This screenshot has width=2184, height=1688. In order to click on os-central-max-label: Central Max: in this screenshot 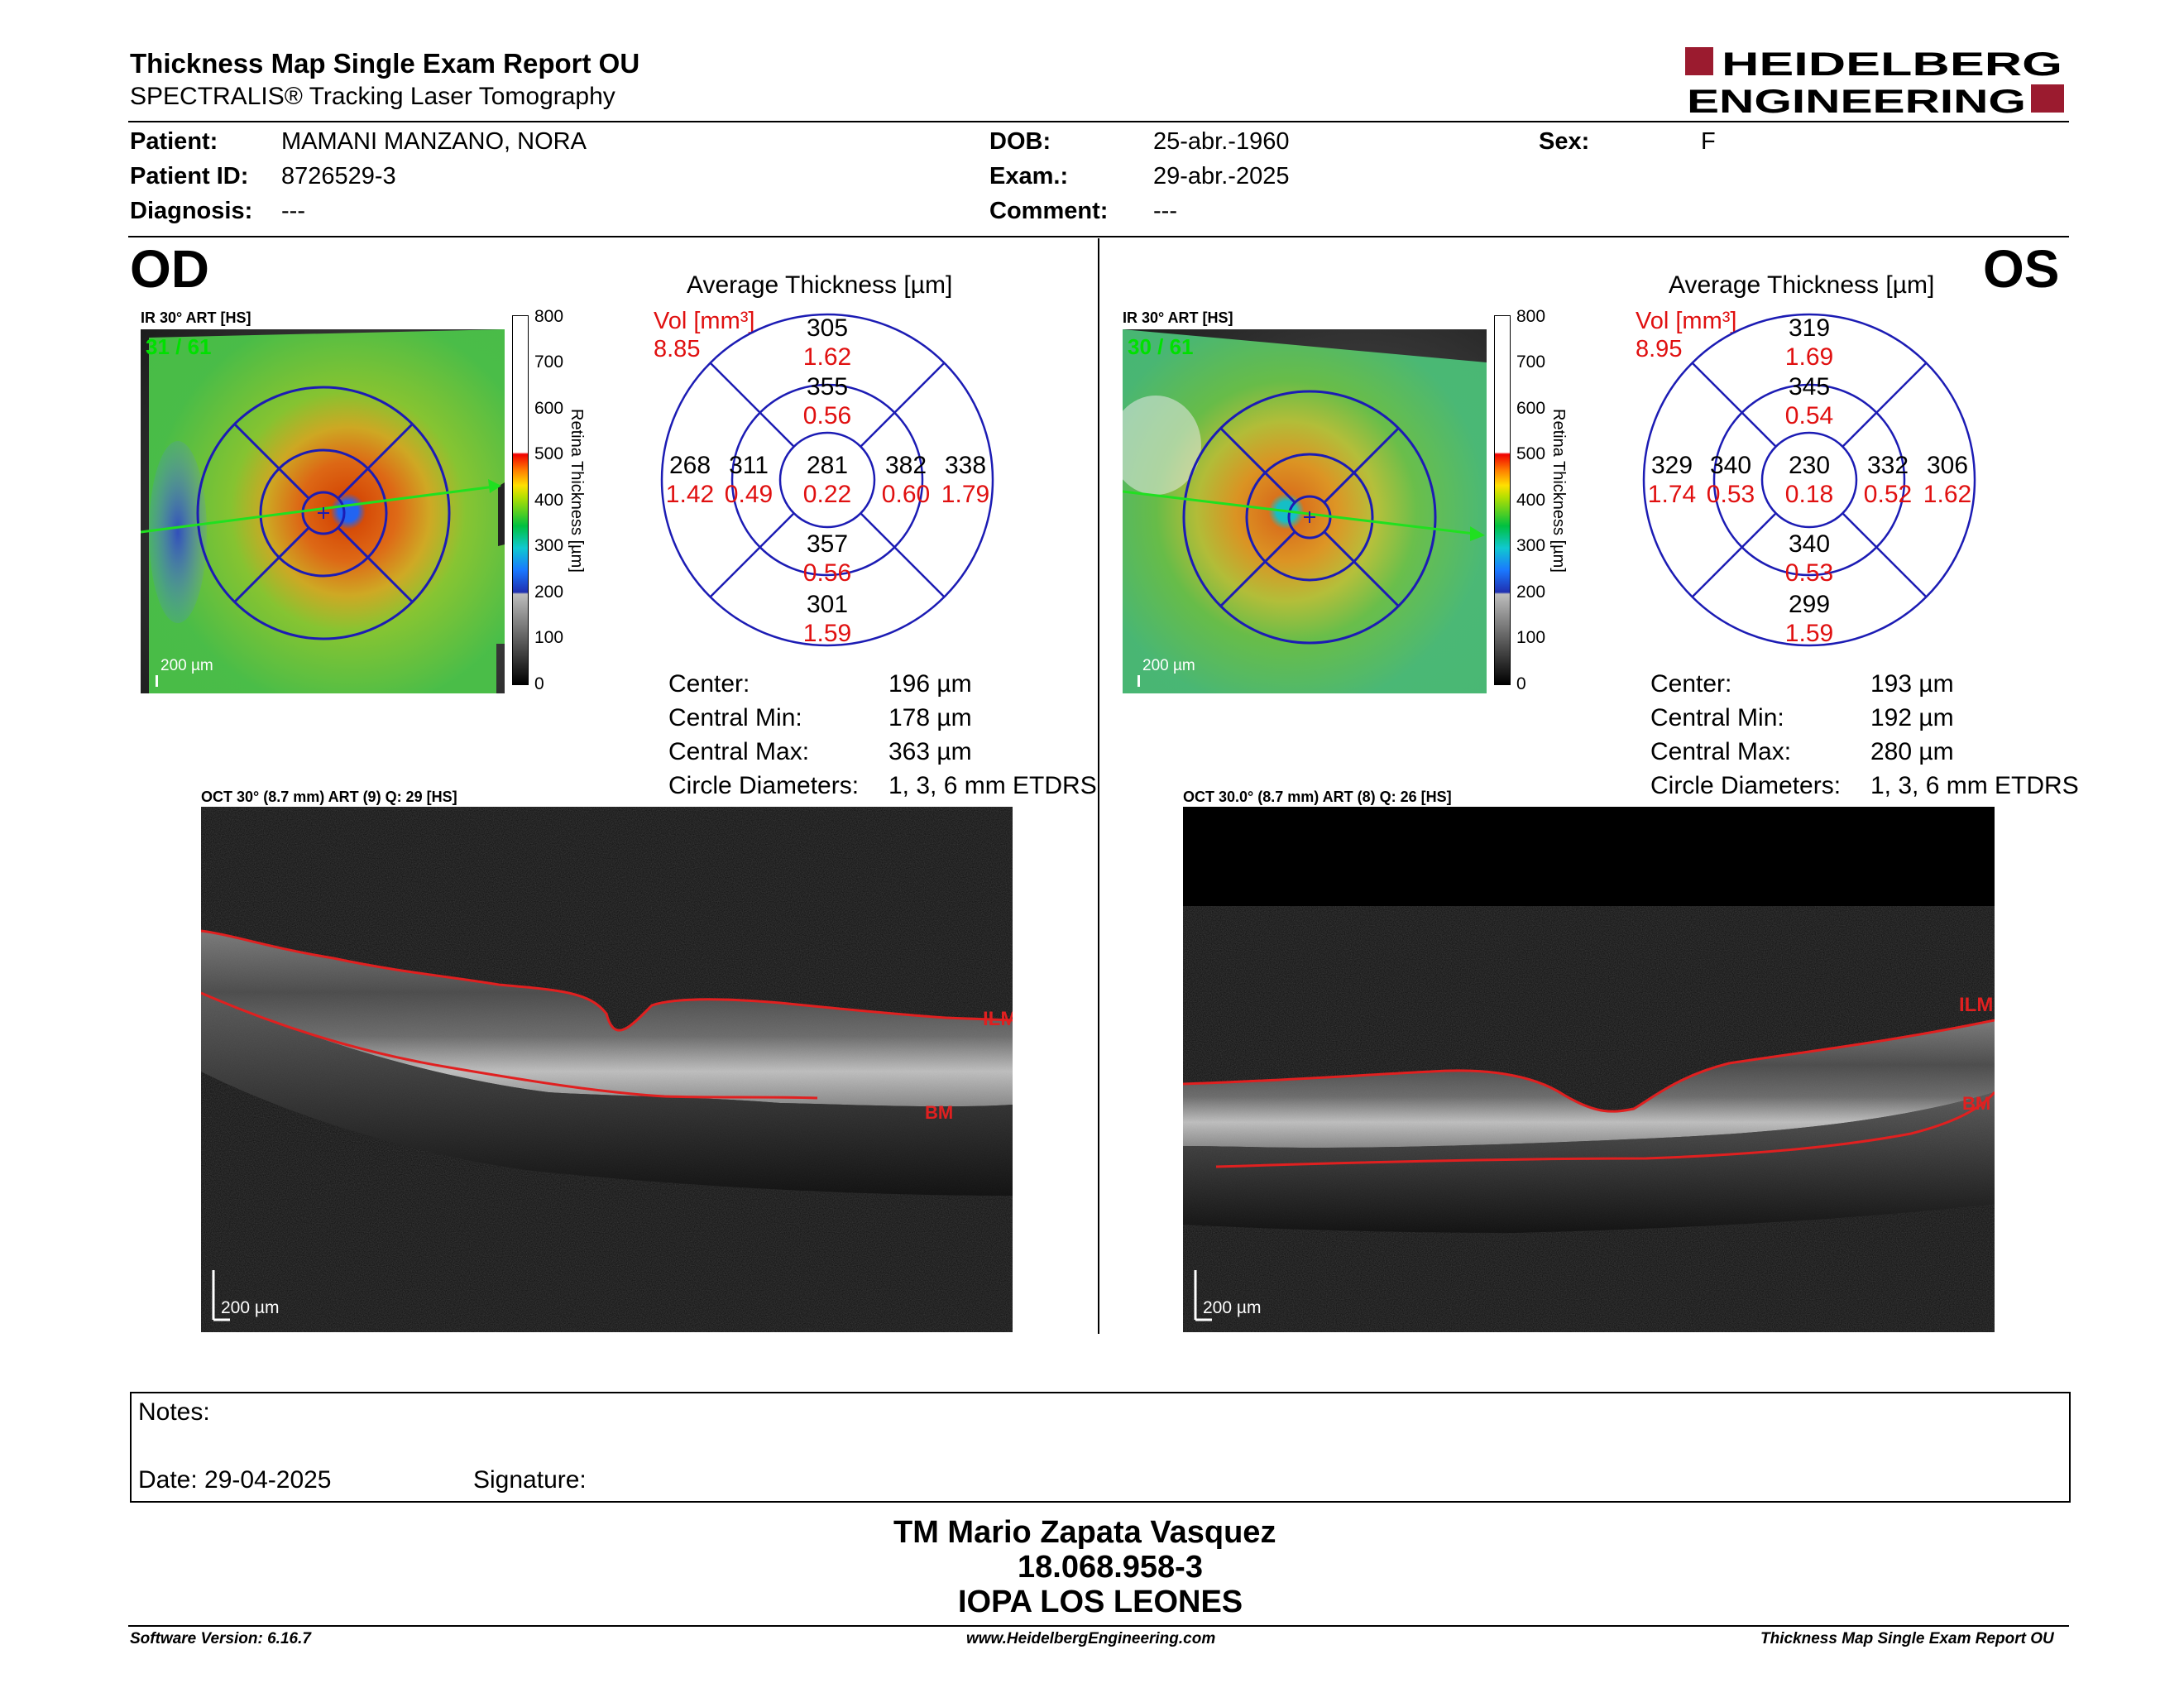, I will do `click(1721, 751)`.